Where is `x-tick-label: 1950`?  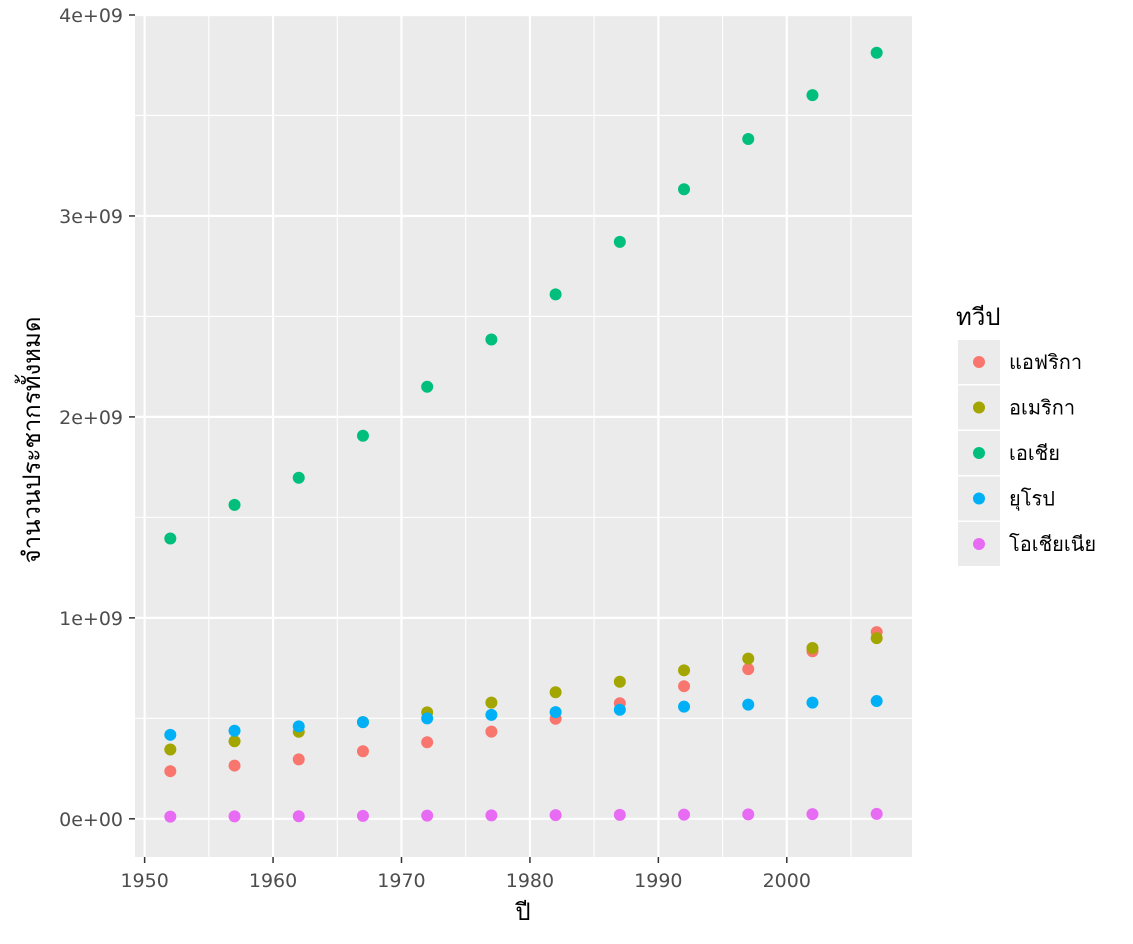
x-tick-label: 1950 is located at coordinates (144, 881).